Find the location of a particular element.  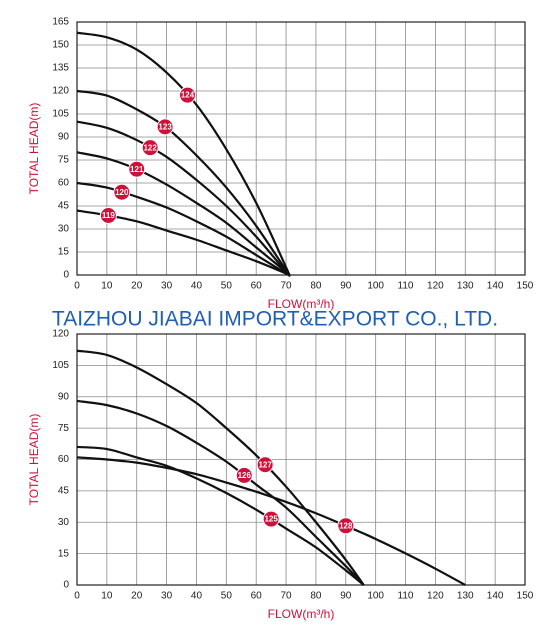

curve-name: 120 is located at coordinates (122, 192).